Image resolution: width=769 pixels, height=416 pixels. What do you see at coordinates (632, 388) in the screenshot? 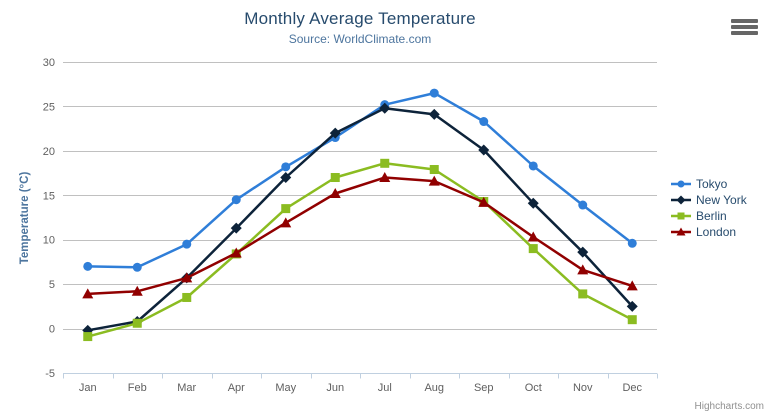
I see `x-axis-tick-label: Dec` at bounding box center [632, 388].